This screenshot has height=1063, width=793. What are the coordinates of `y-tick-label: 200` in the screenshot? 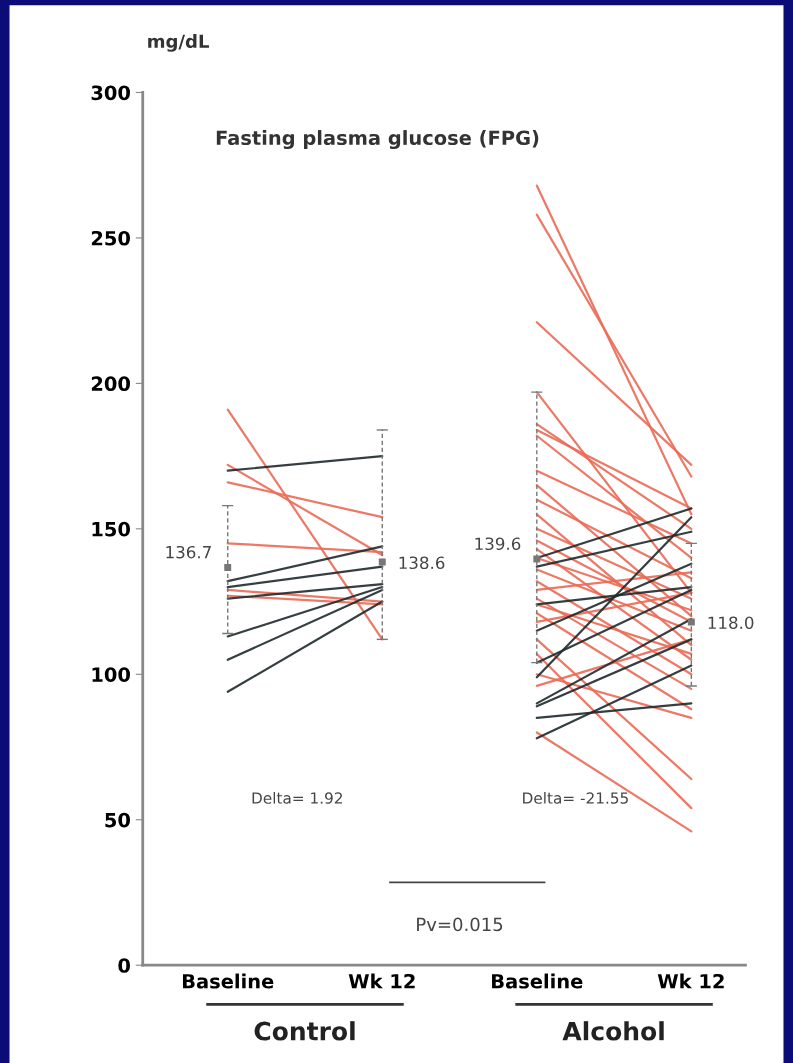 It's located at (111, 384).